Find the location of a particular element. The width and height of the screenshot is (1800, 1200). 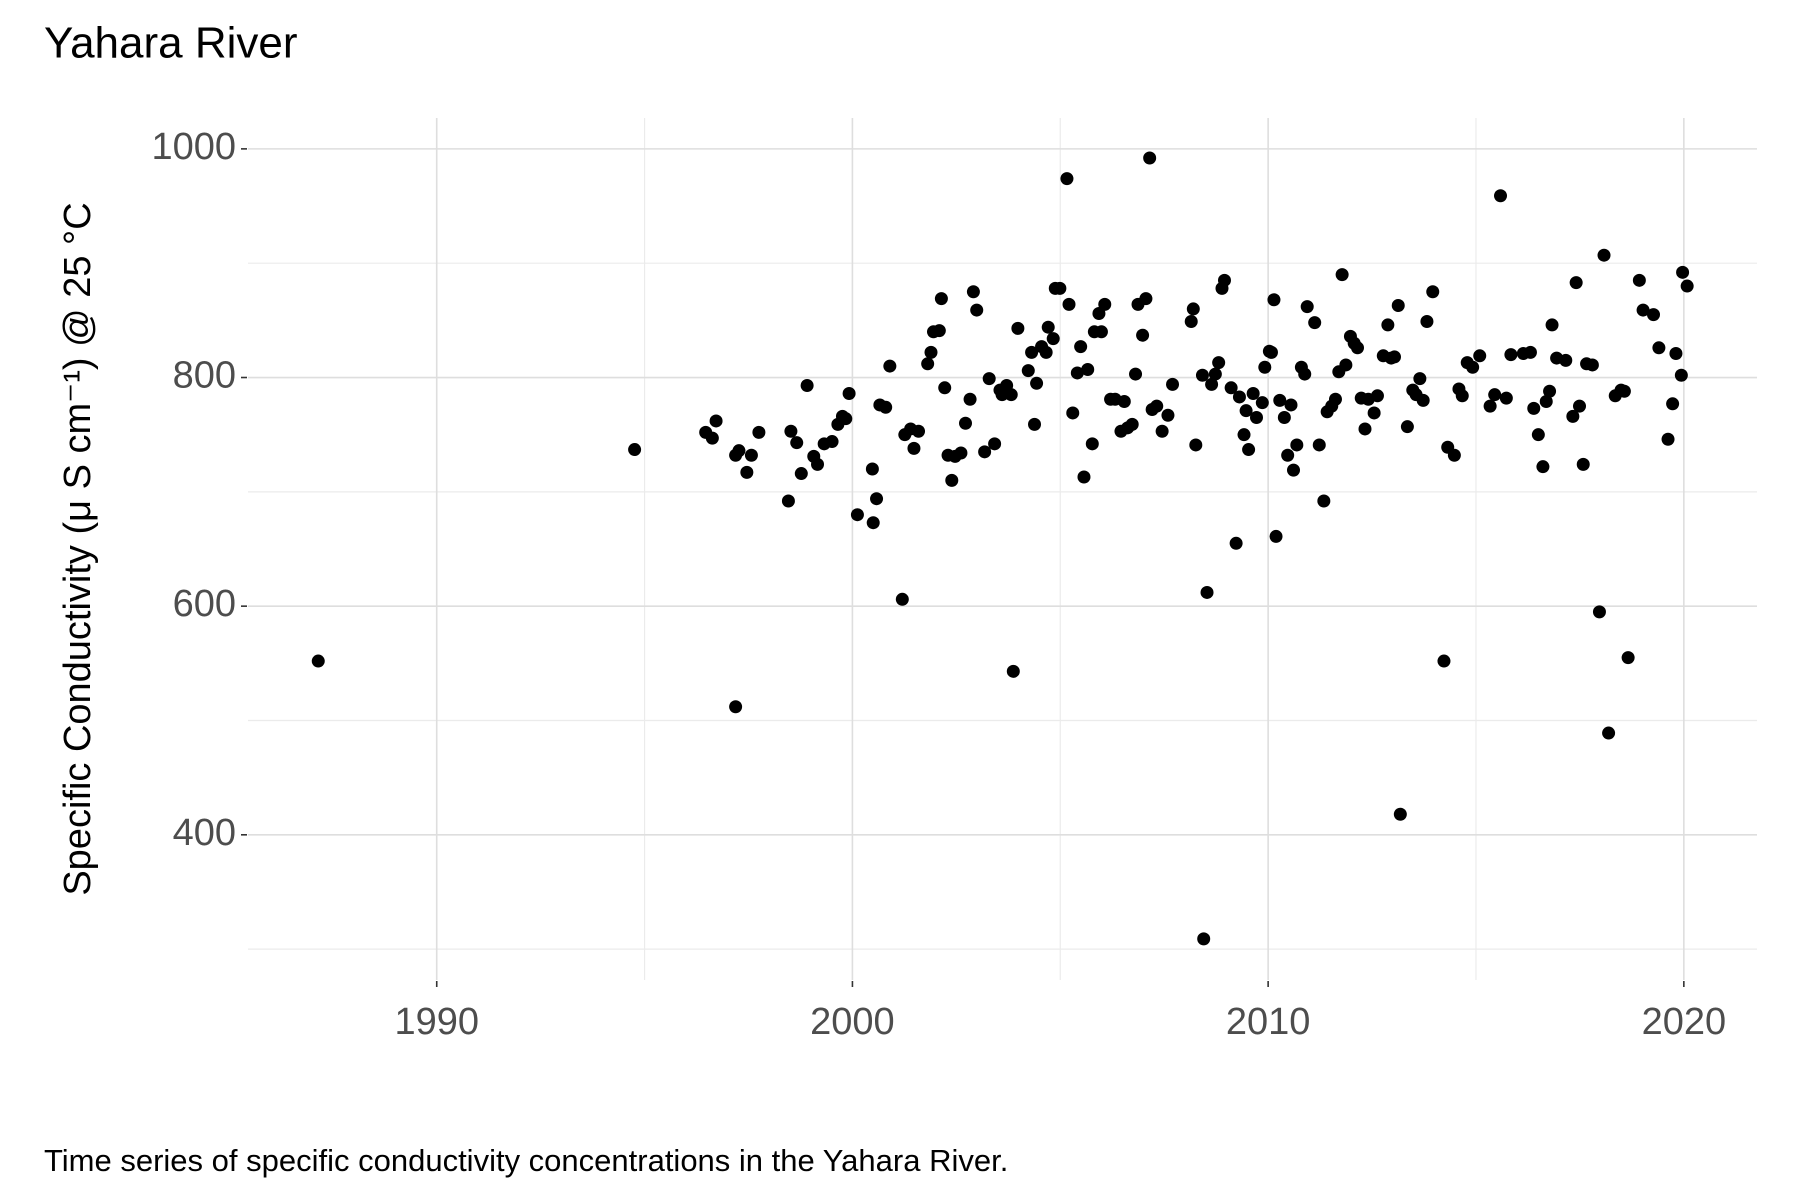

chart-title: Yahara River is located at coordinates (171, 43).